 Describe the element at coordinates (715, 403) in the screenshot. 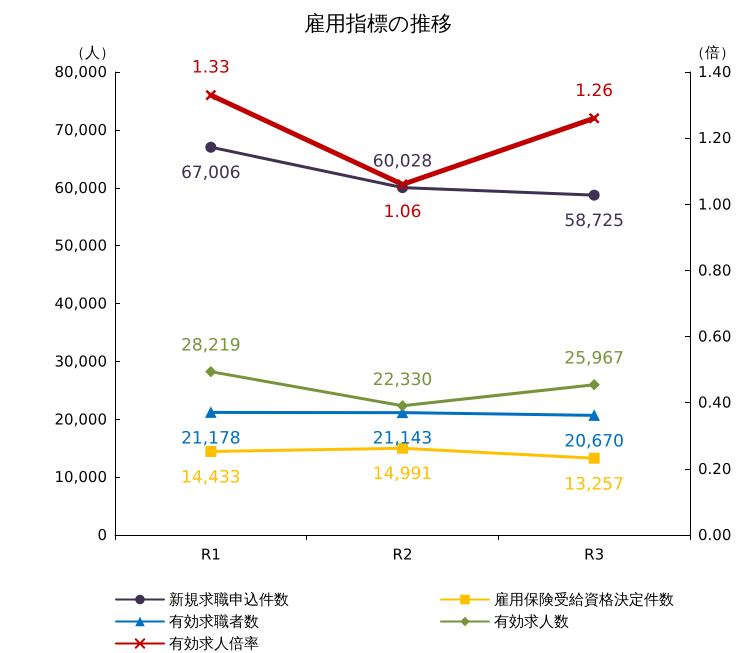

I see `y2-tick-label: 0.40` at that location.